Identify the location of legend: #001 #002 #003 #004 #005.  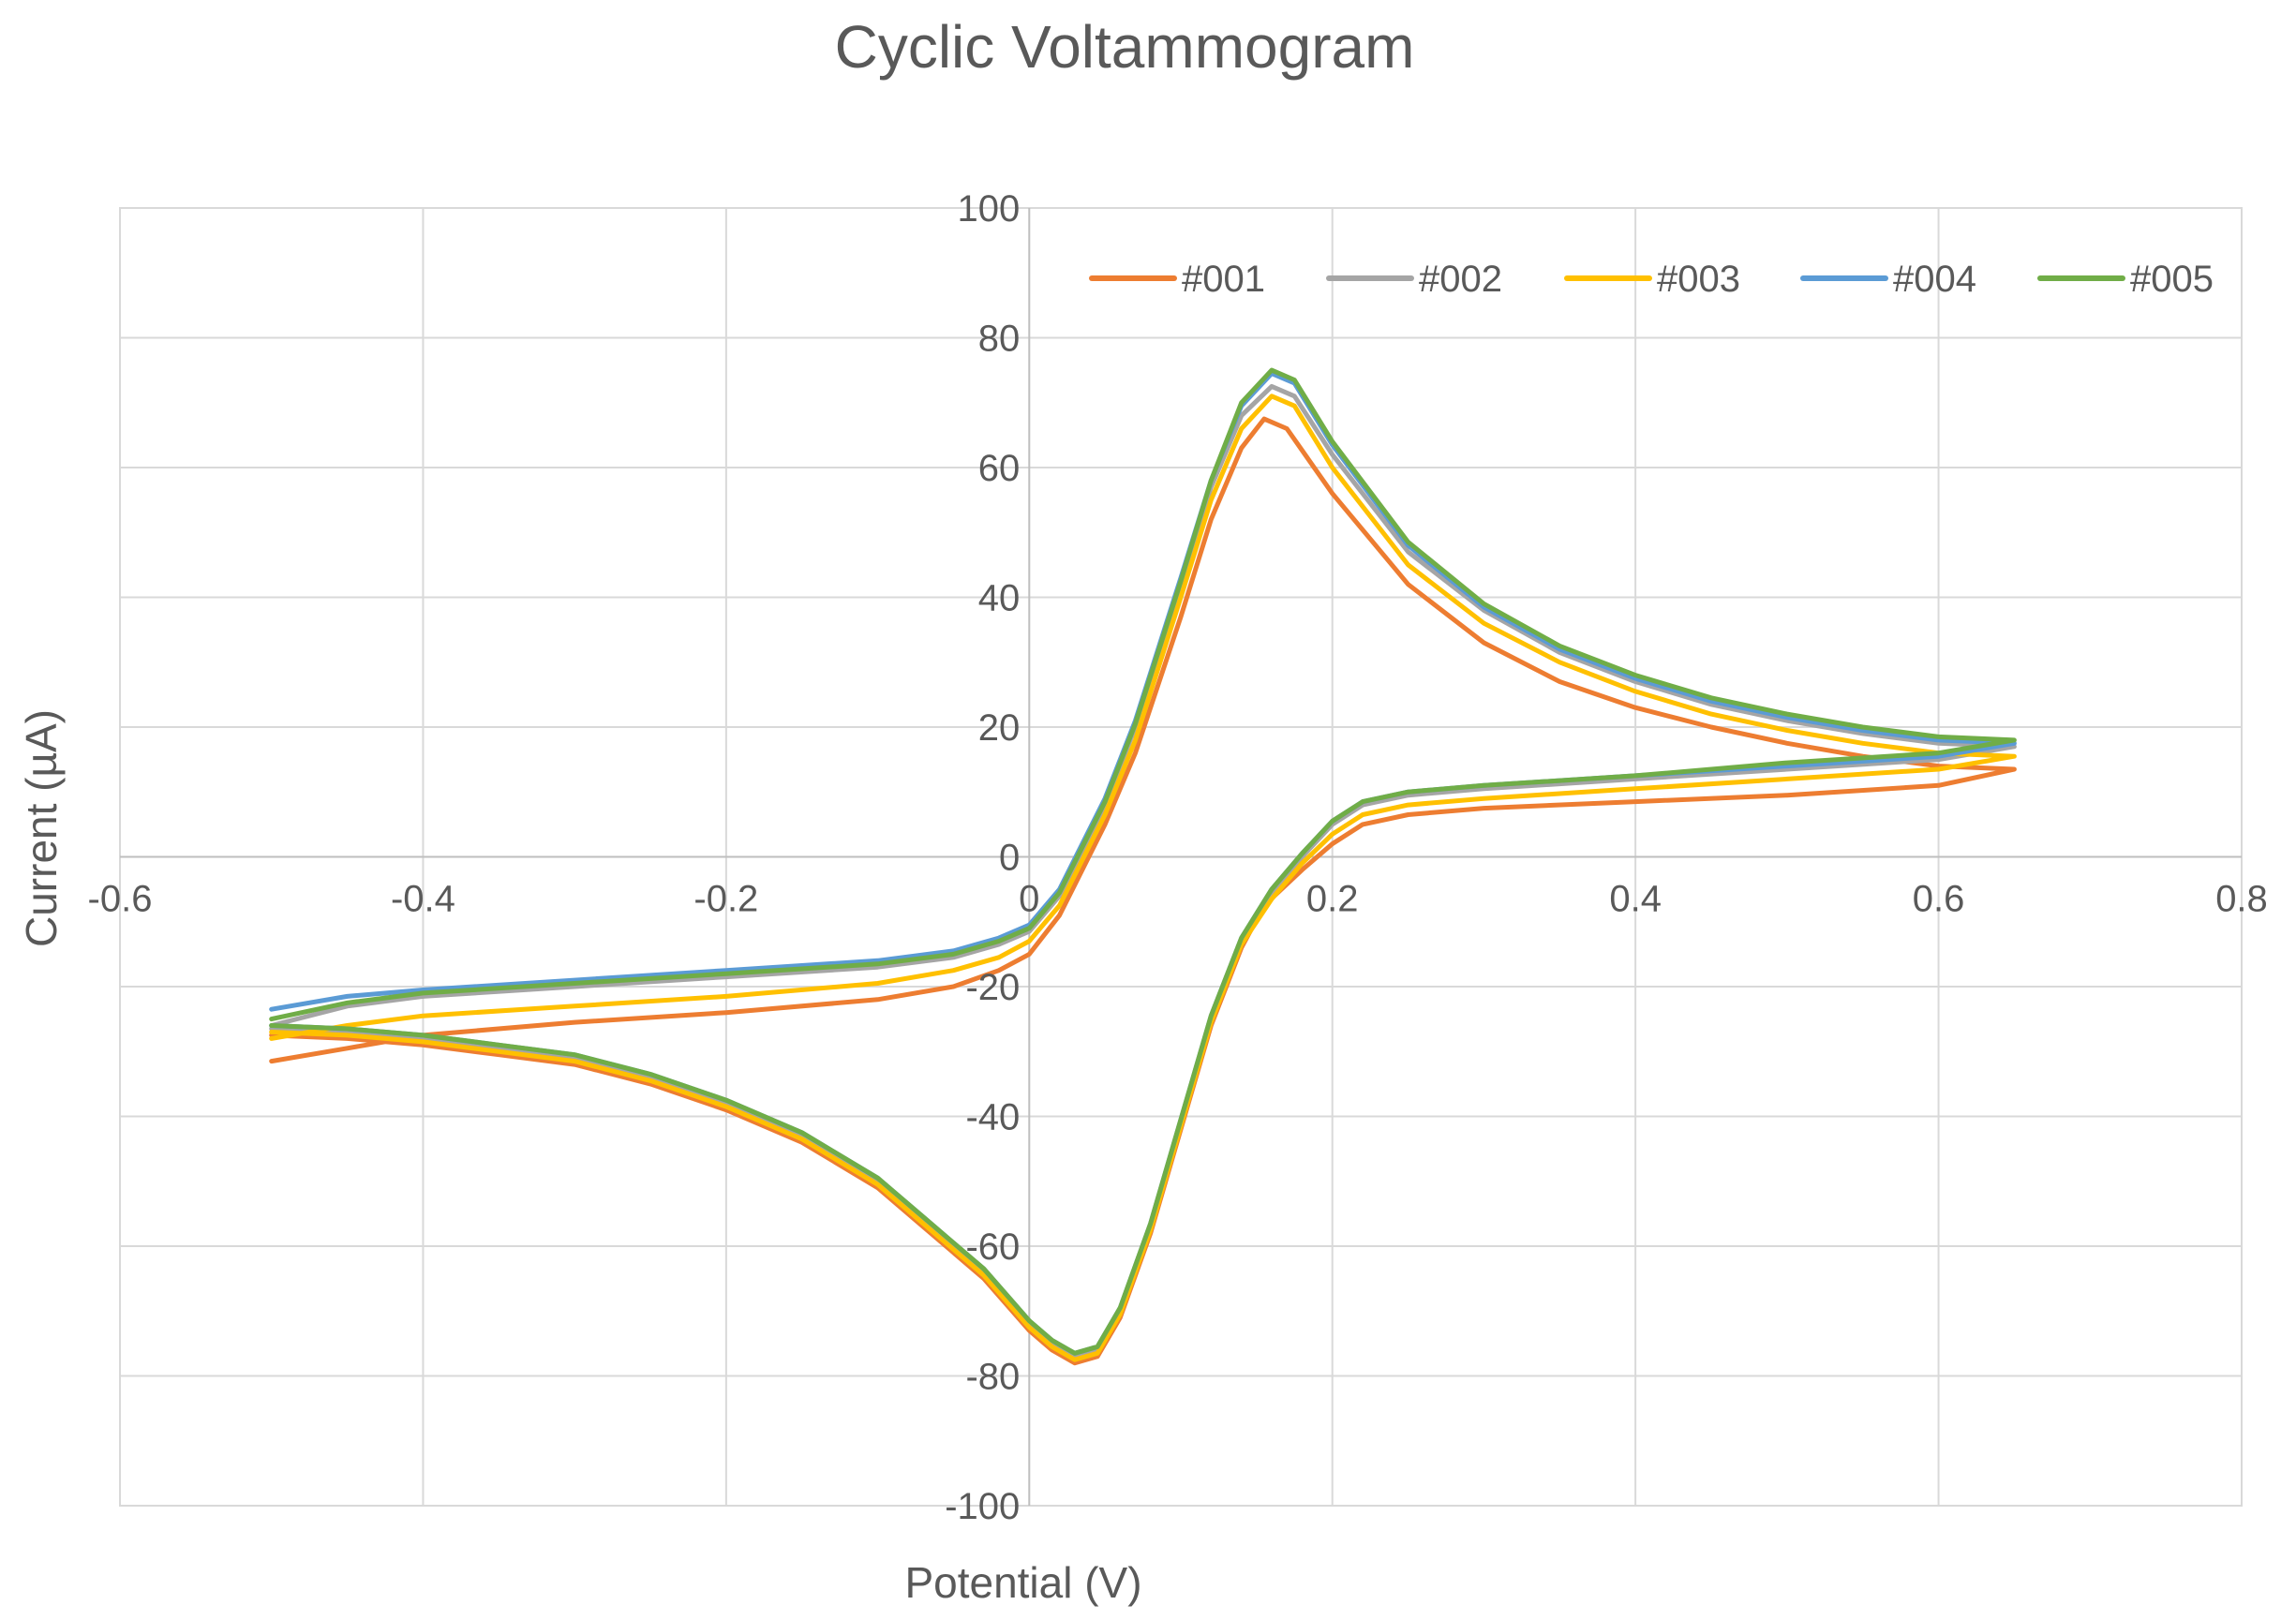
(1652, 279).